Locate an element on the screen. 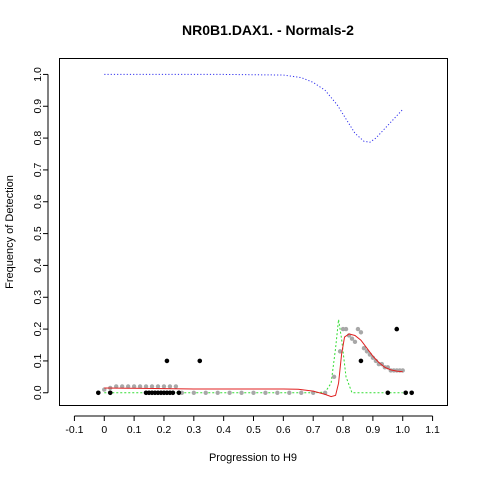 This screenshot has height=480, width=480. x-tick-label: -0.1 is located at coordinates (74, 430).